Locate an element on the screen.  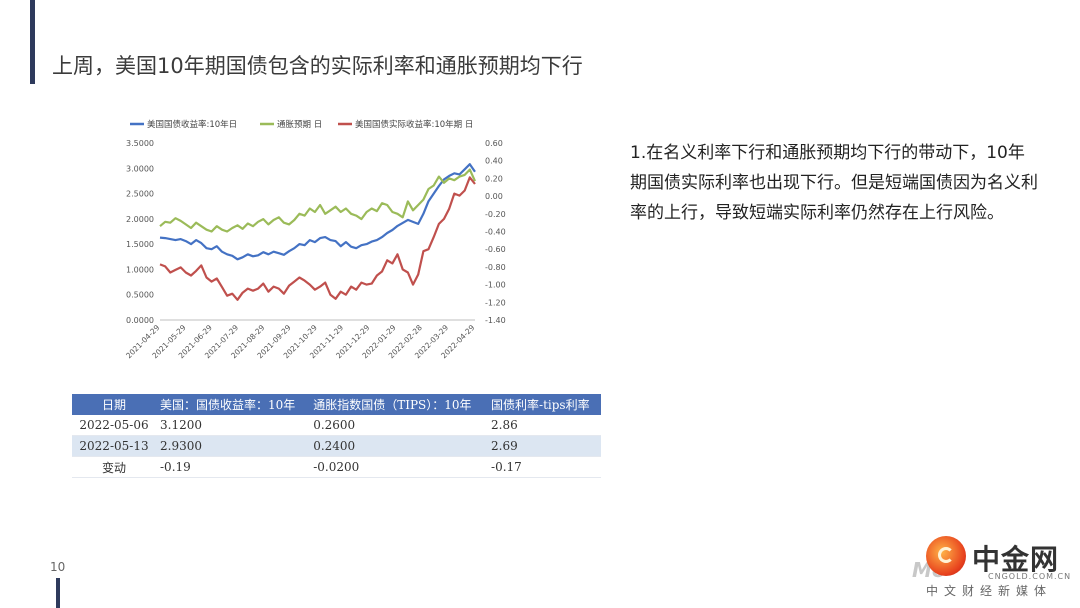
y-right-tick-label: 0.60 is located at coordinates (494, 143).